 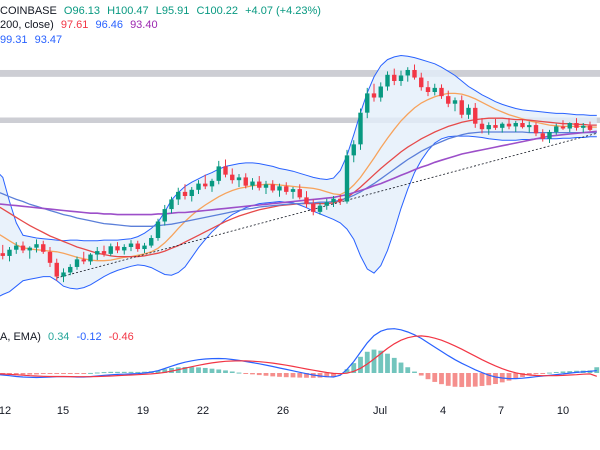 I want to click on macd-histogram, so click(x=300, y=368).